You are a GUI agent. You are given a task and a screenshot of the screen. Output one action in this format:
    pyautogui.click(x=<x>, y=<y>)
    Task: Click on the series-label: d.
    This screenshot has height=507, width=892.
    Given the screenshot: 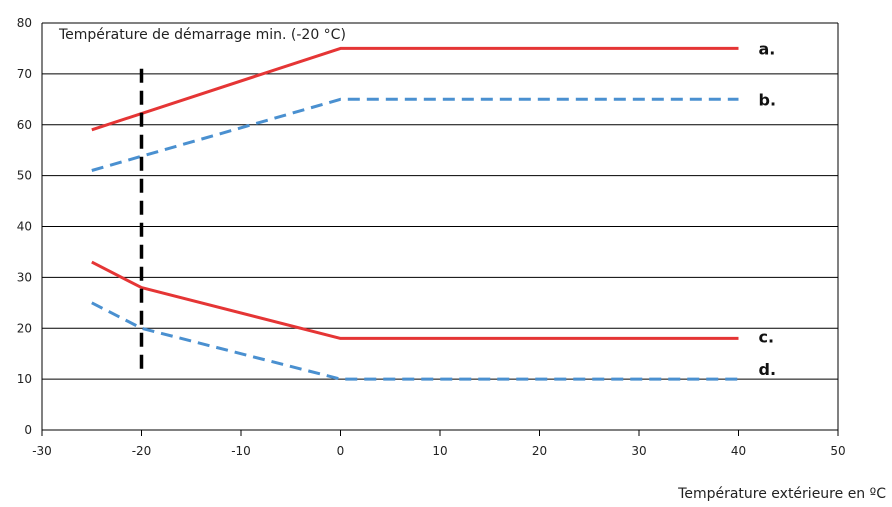 What is the action you would take?
    pyautogui.click(x=768, y=369)
    